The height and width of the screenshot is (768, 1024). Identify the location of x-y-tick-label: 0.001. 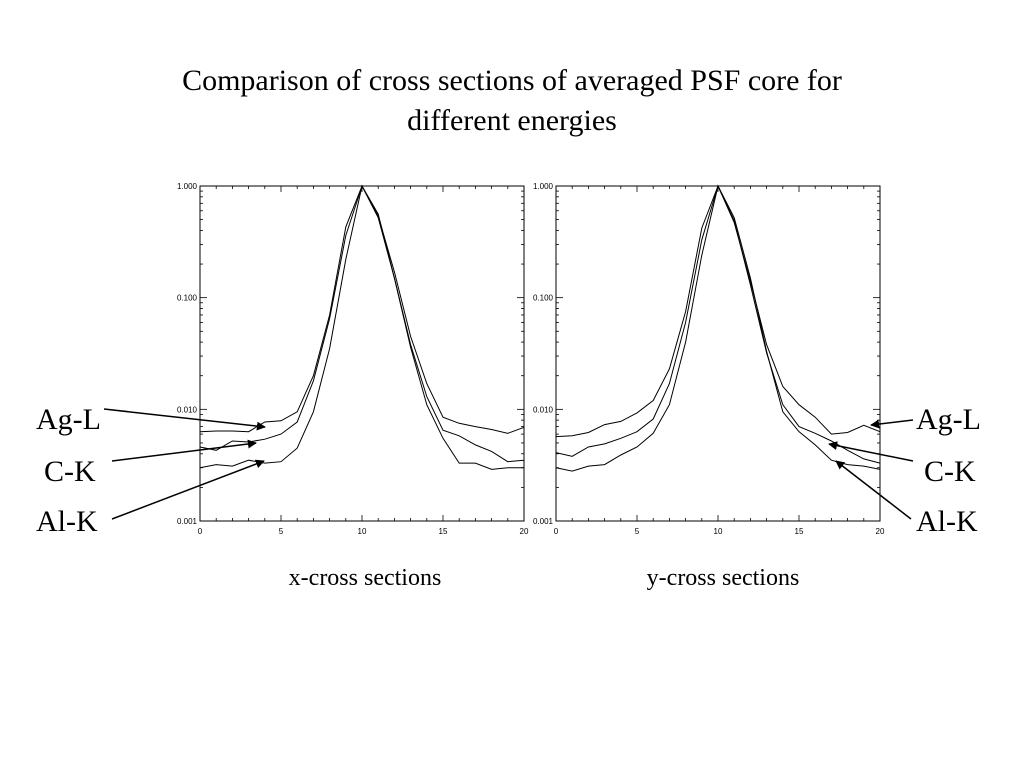
(187, 521).